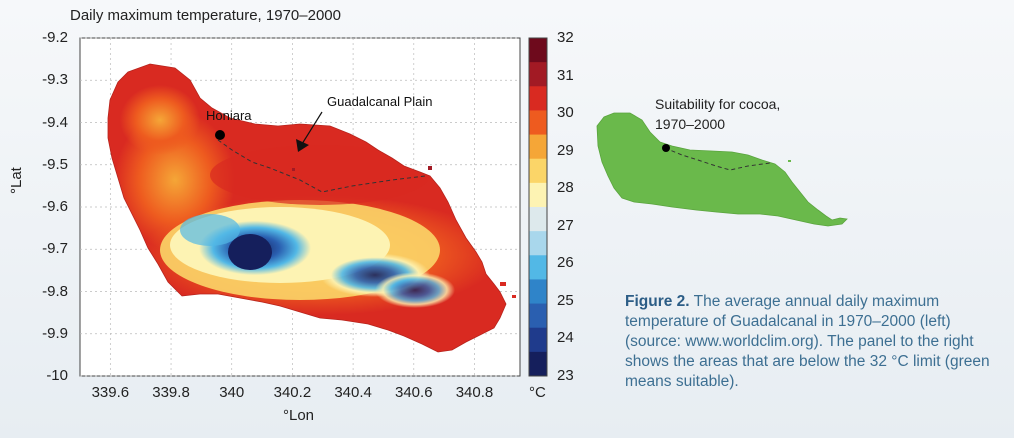  What do you see at coordinates (474, 392) in the screenshot?
I see `x-tick-label: 340.8` at bounding box center [474, 392].